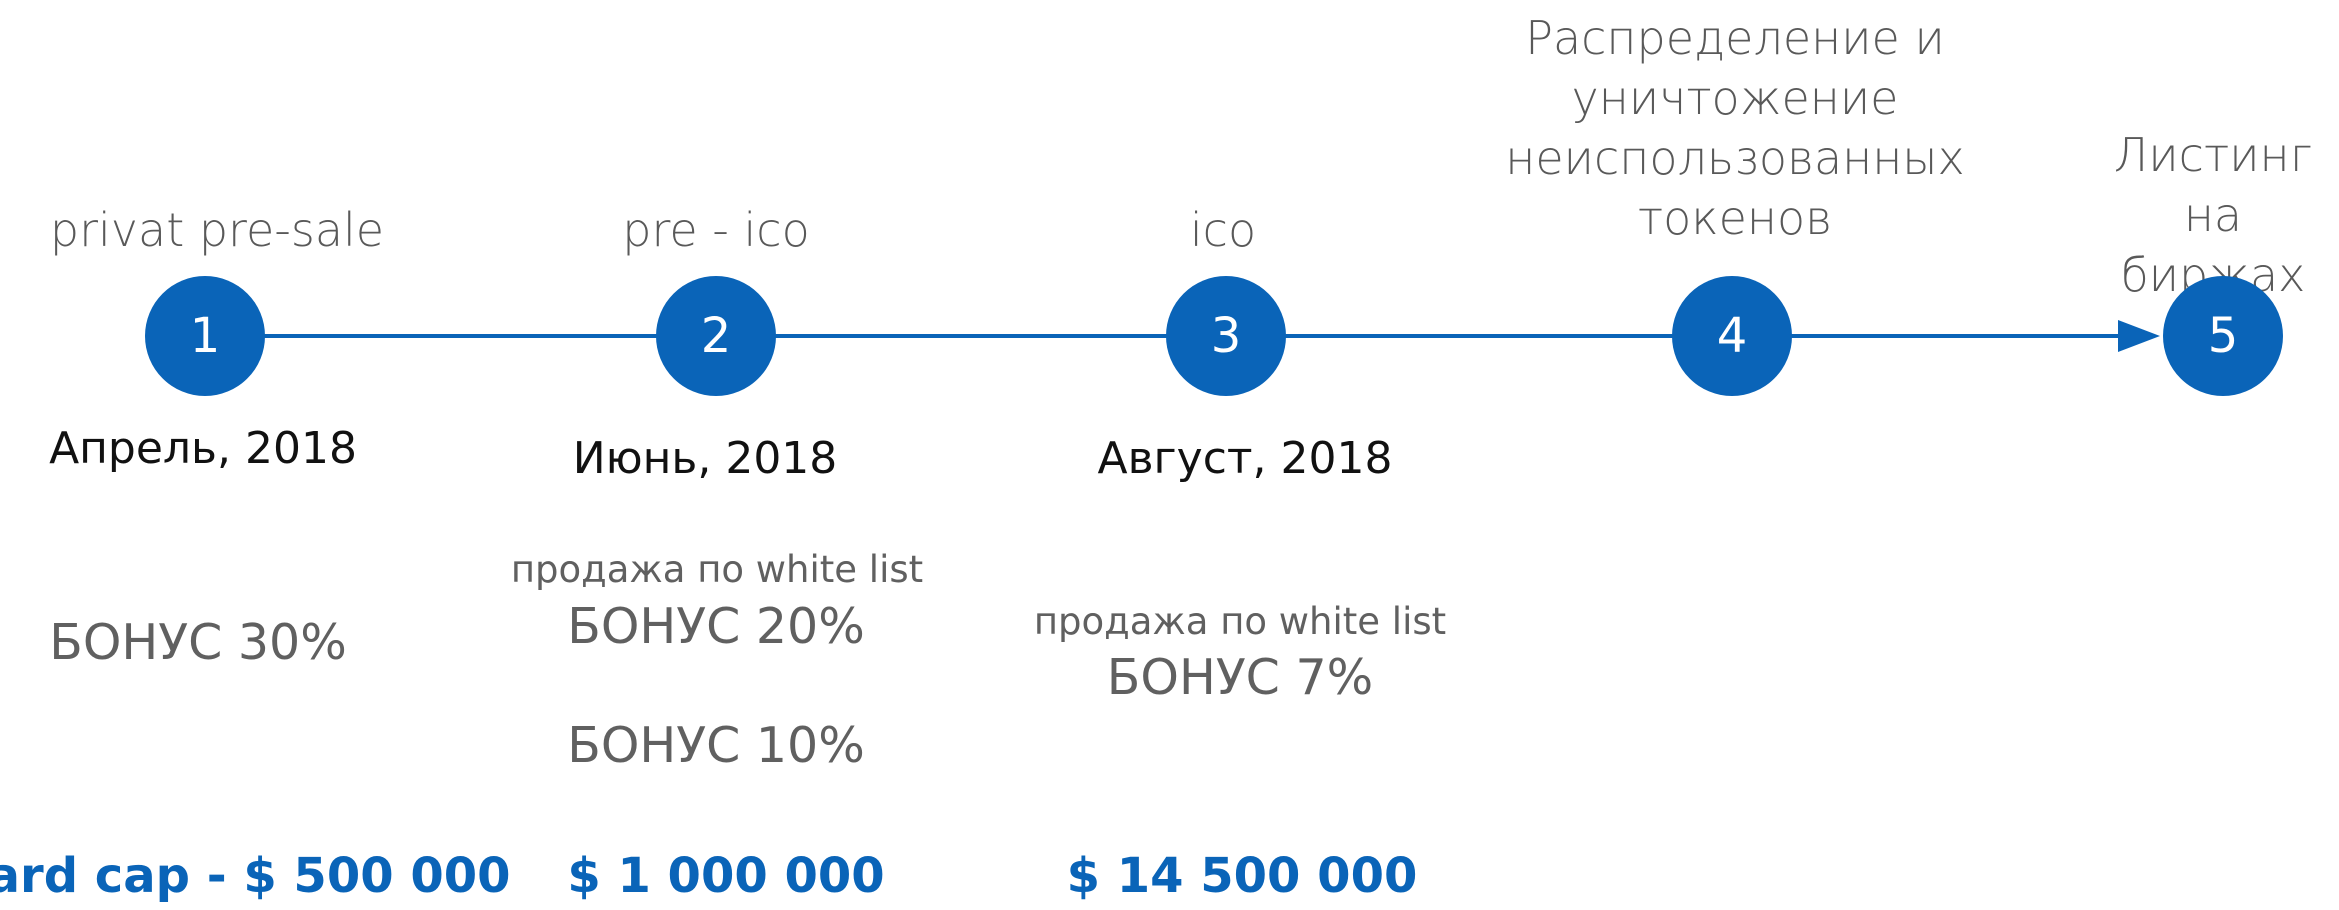 This screenshot has height=910, width=2339. What do you see at coordinates (255, 876) in the screenshot?
I see `stage-1-hard-cap: hard cap - $ 500 000` at bounding box center [255, 876].